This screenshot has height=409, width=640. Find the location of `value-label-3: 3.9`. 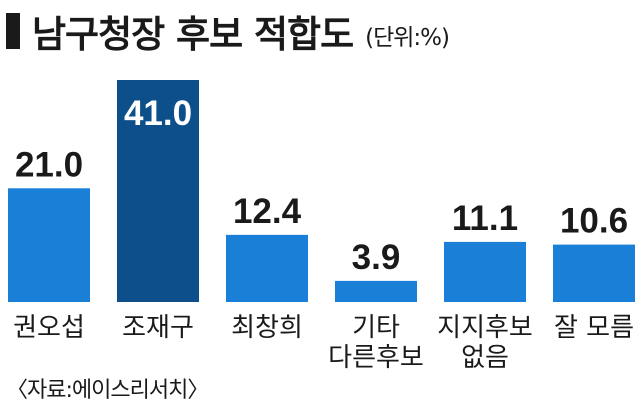

value-label-3: 3.9 is located at coordinates (376, 257).